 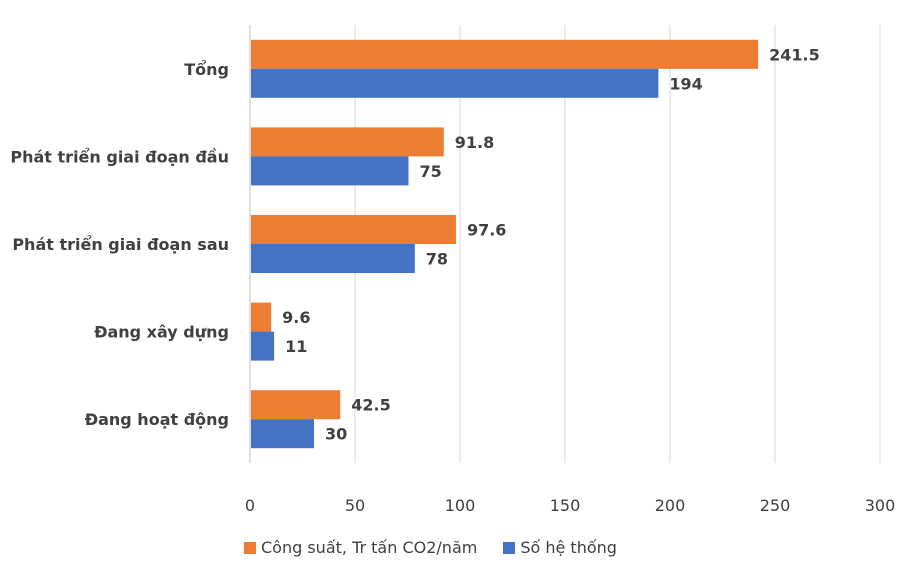 I want to click on data-label: 30, so click(x=336, y=434).